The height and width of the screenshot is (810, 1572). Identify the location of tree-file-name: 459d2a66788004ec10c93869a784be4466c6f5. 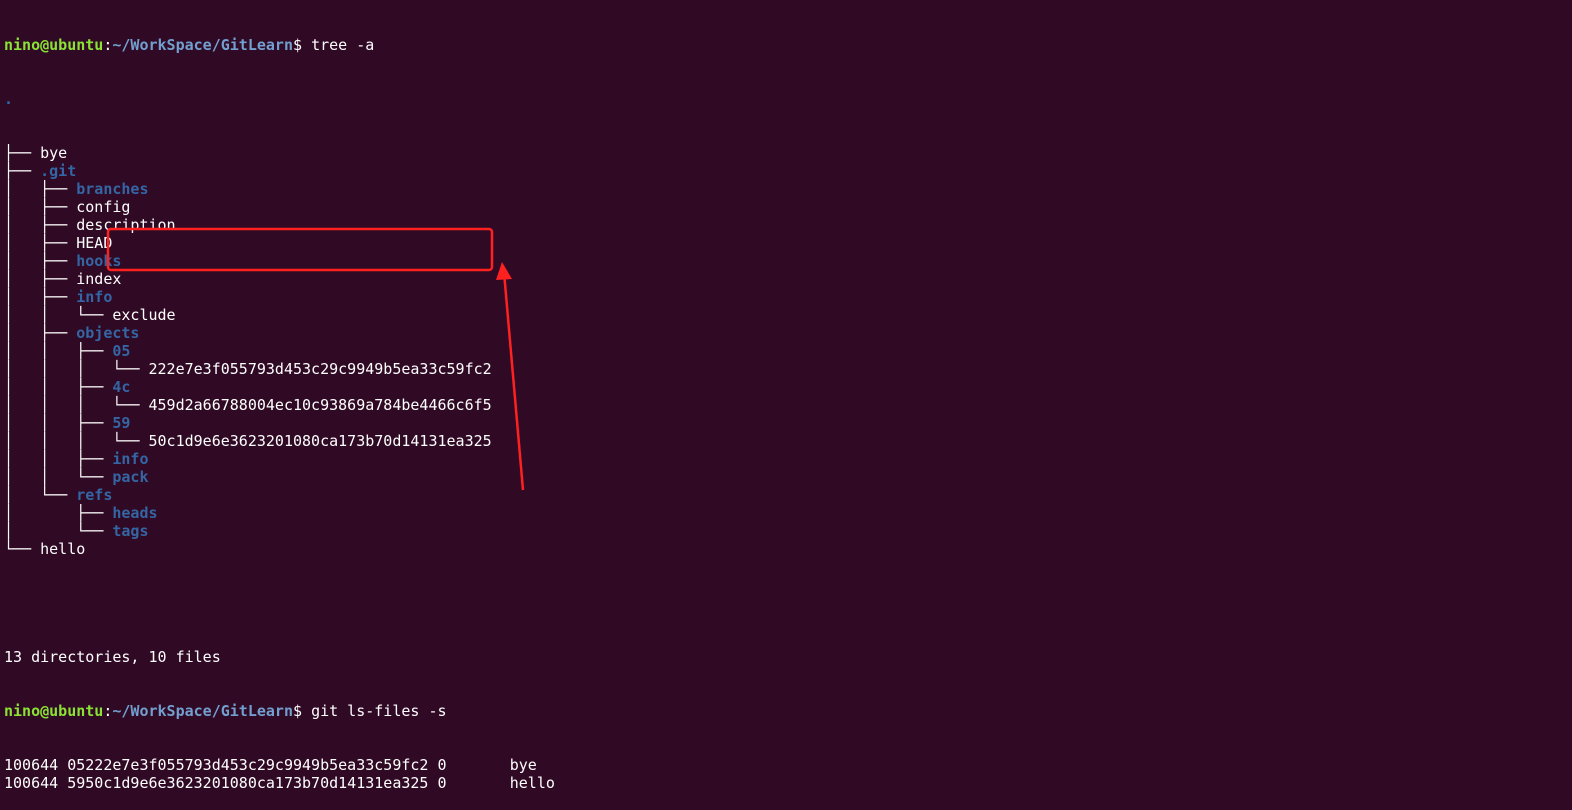
(320, 405).